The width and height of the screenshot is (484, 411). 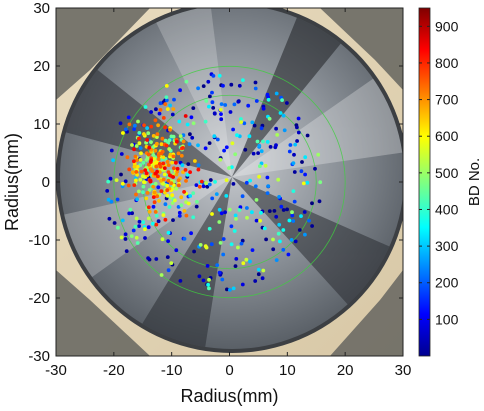 What do you see at coordinates (439, 172) in the screenshot?
I see `colorbar-ticks: 900 800 700 600 500 400 300 200 100` at bounding box center [439, 172].